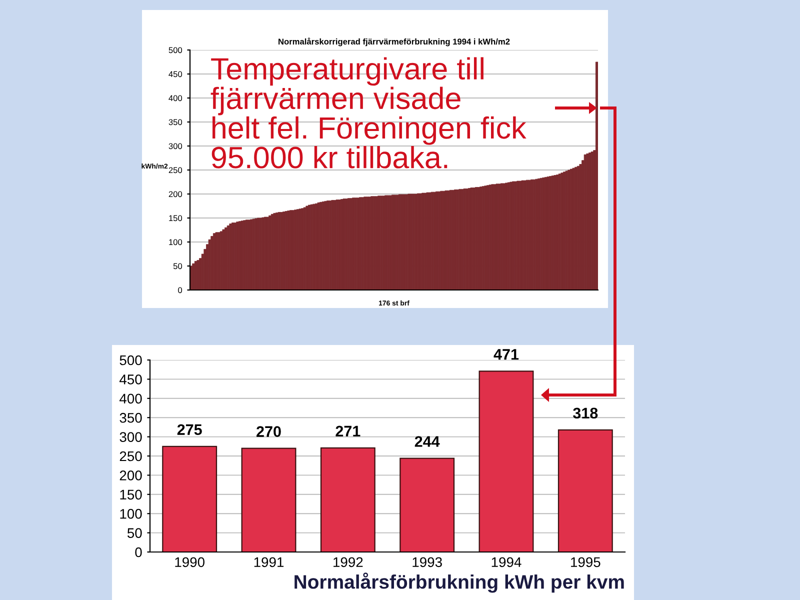 The width and height of the screenshot is (800, 600). Describe the element at coordinates (427, 562) in the screenshot. I see `x-tick-label: 1993` at that location.